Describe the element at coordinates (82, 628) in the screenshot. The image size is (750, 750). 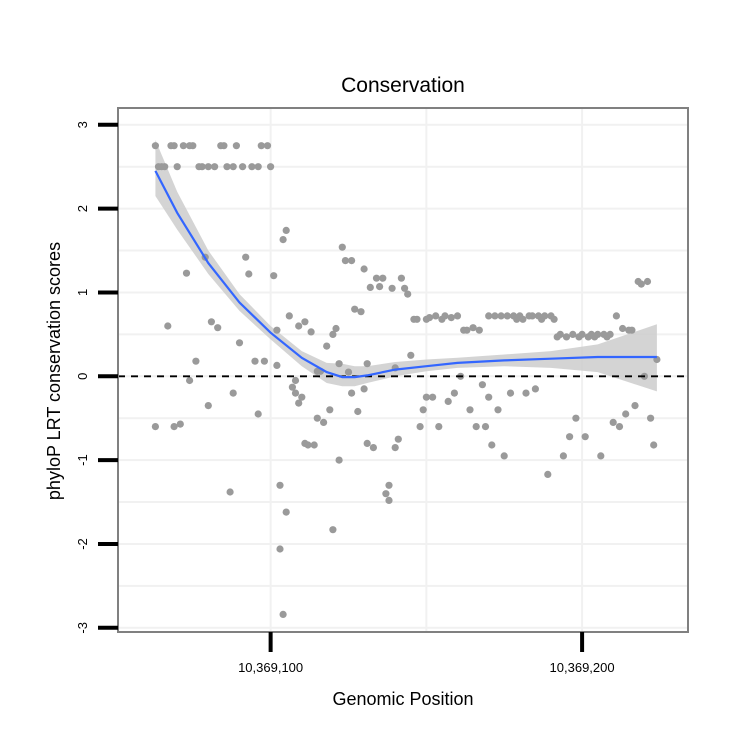
I see `y-tick-label: -3` at that location.